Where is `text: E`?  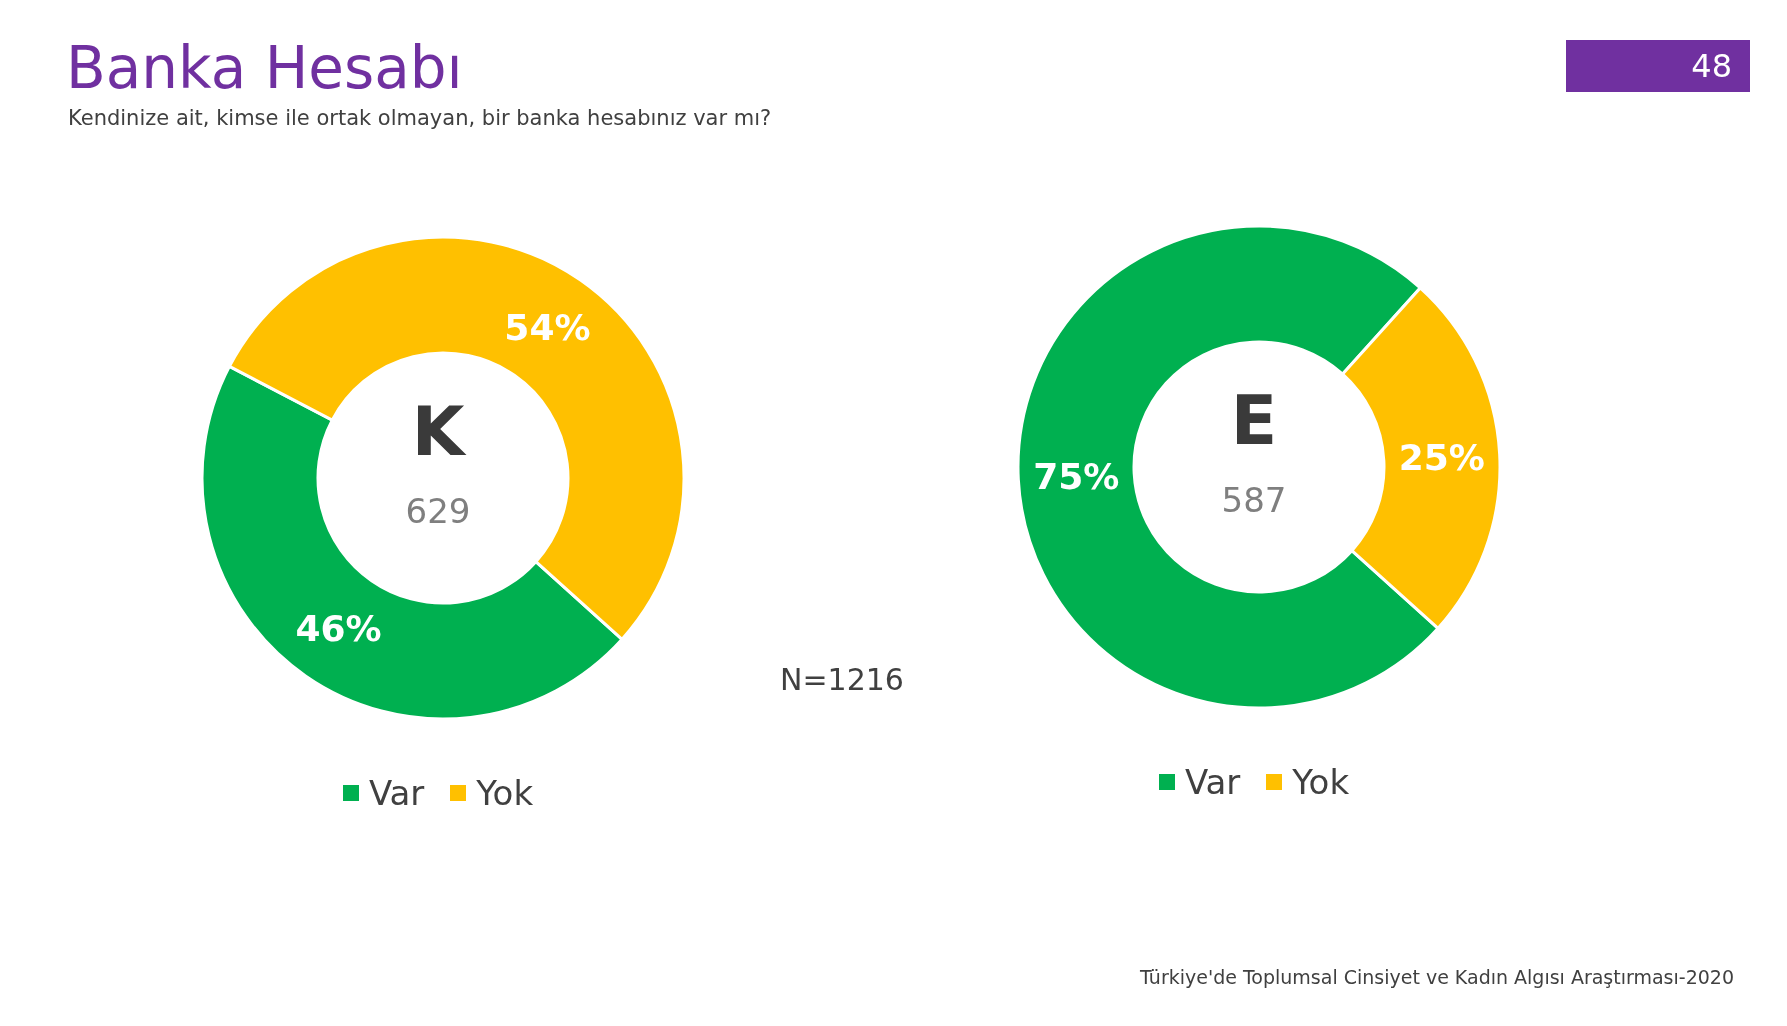 text: E is located at coordinates (1254, 420).